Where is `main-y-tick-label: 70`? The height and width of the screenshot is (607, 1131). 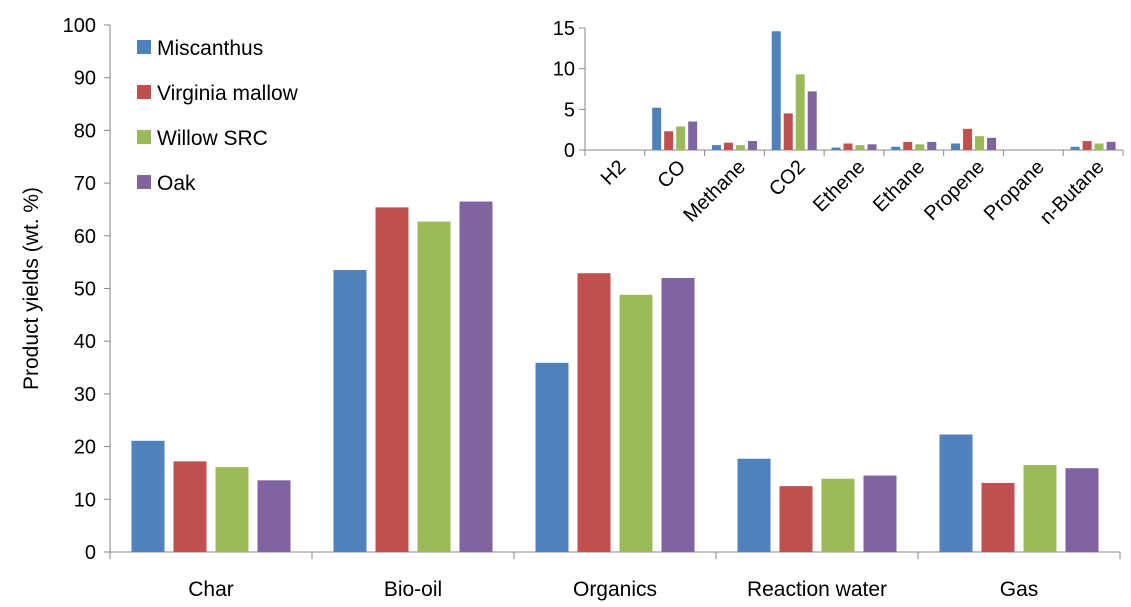 main-y-tick-label: 70 is located at coordinates (85, 184).